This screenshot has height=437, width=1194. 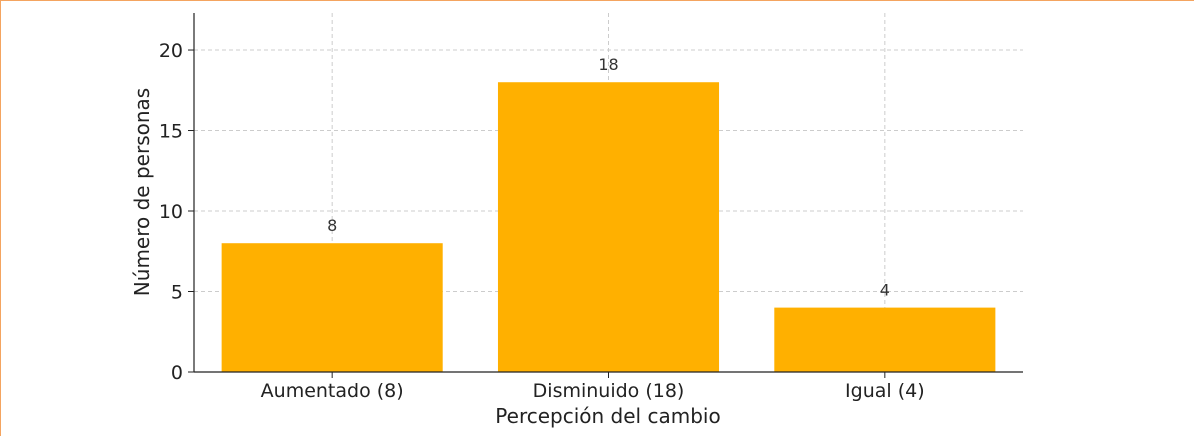 What do you see at coordinates (885, 290) in the screenshot?
I see `data-label: 4` at bounding box center [885, 290].